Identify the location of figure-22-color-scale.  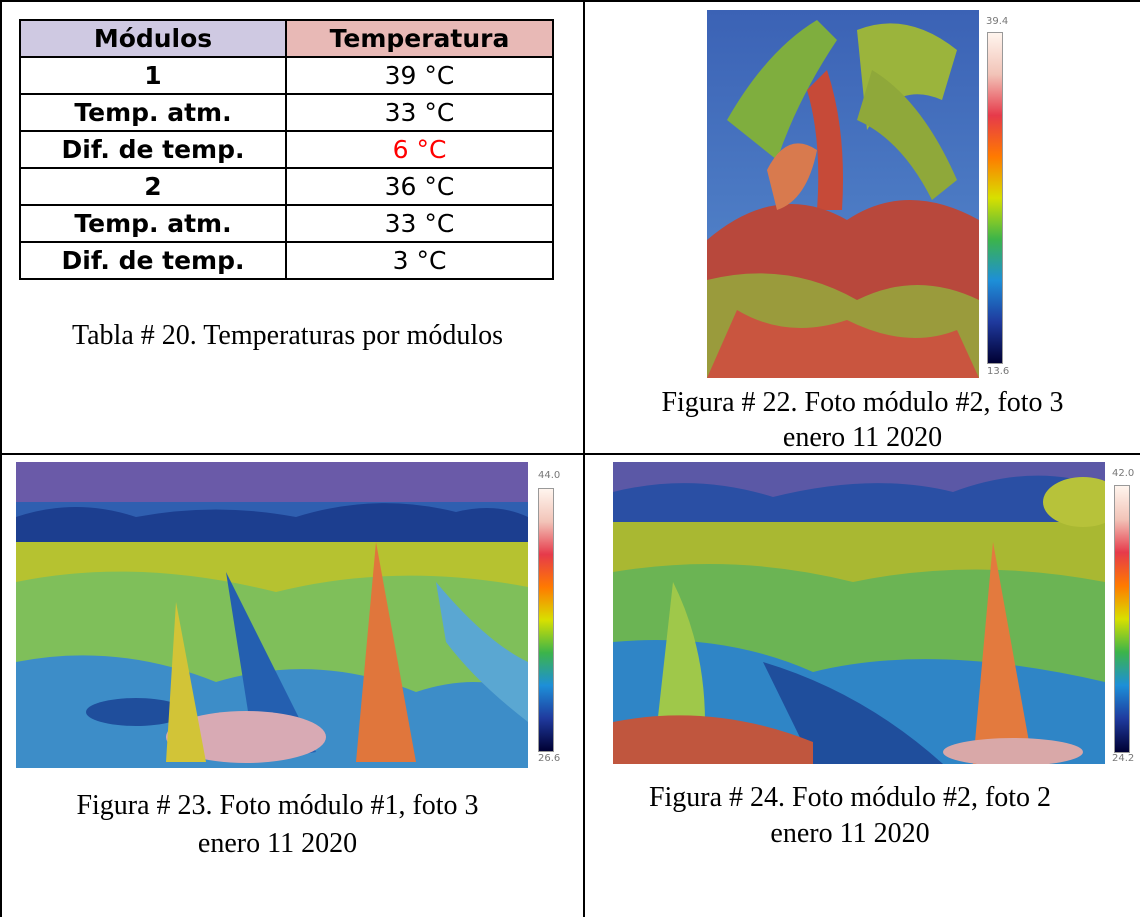
(995, 198).